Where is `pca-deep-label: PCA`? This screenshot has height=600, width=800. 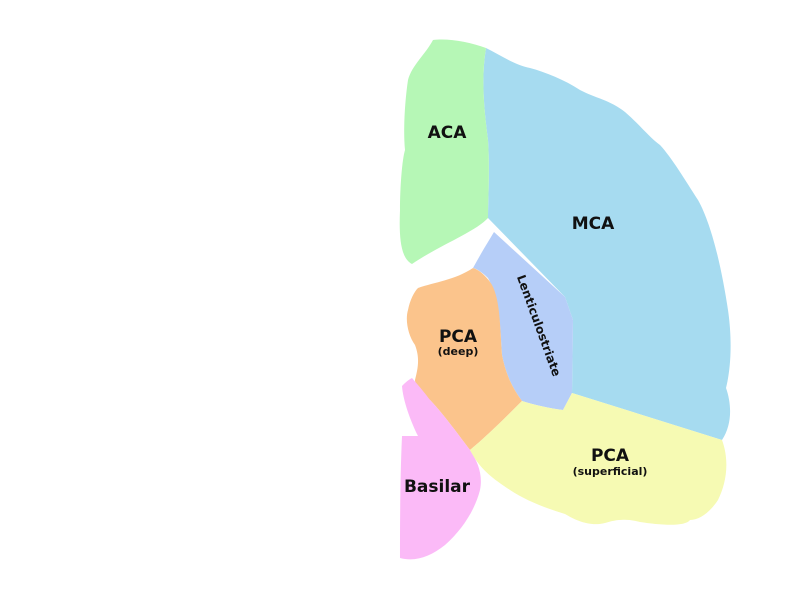 pca-deep-label: PCA is located at coordinates (458, 337).